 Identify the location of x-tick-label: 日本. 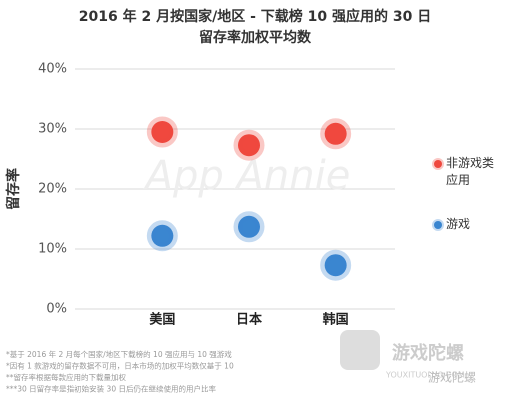
(249, 320).